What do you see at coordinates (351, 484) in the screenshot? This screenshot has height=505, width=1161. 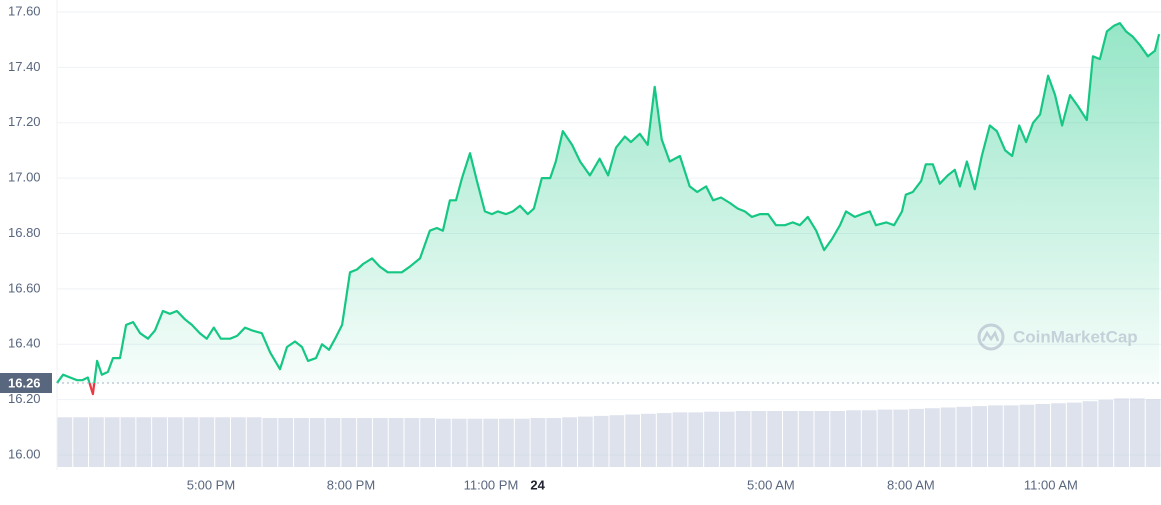 I see `x-tick-label: 8:00 PM` at bounding box center [351, 484].